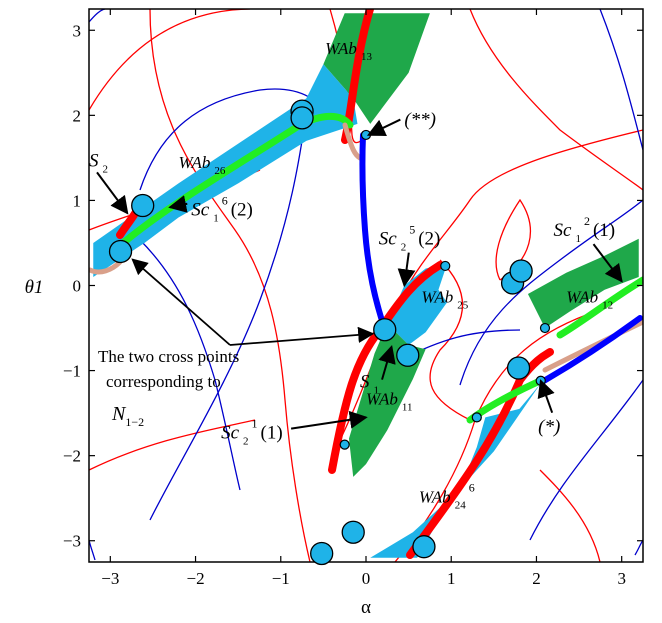 This screenshot has height=623, width=662. What do you see at coordinates (376, 68) in the screenshot?
I see `region-WAb13` at bounding box center [376, 68].